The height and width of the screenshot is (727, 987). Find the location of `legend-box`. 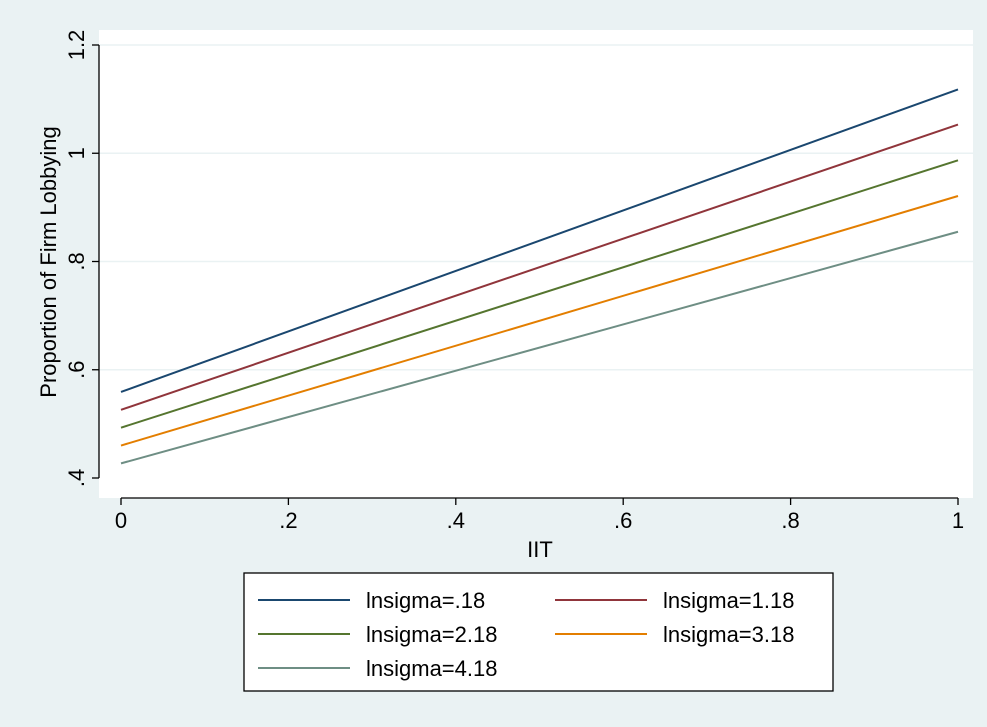

legend-box is located at coordinates (538, 632).